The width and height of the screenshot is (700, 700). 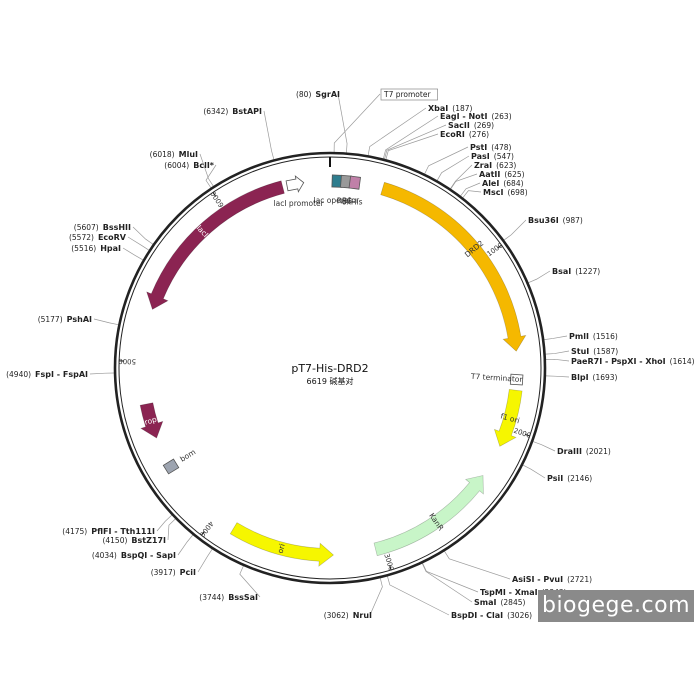 What do you see at coordinates (587, 271) in the screenshot?
I see `site-position: (1227)` at bounding box center [587, 271].